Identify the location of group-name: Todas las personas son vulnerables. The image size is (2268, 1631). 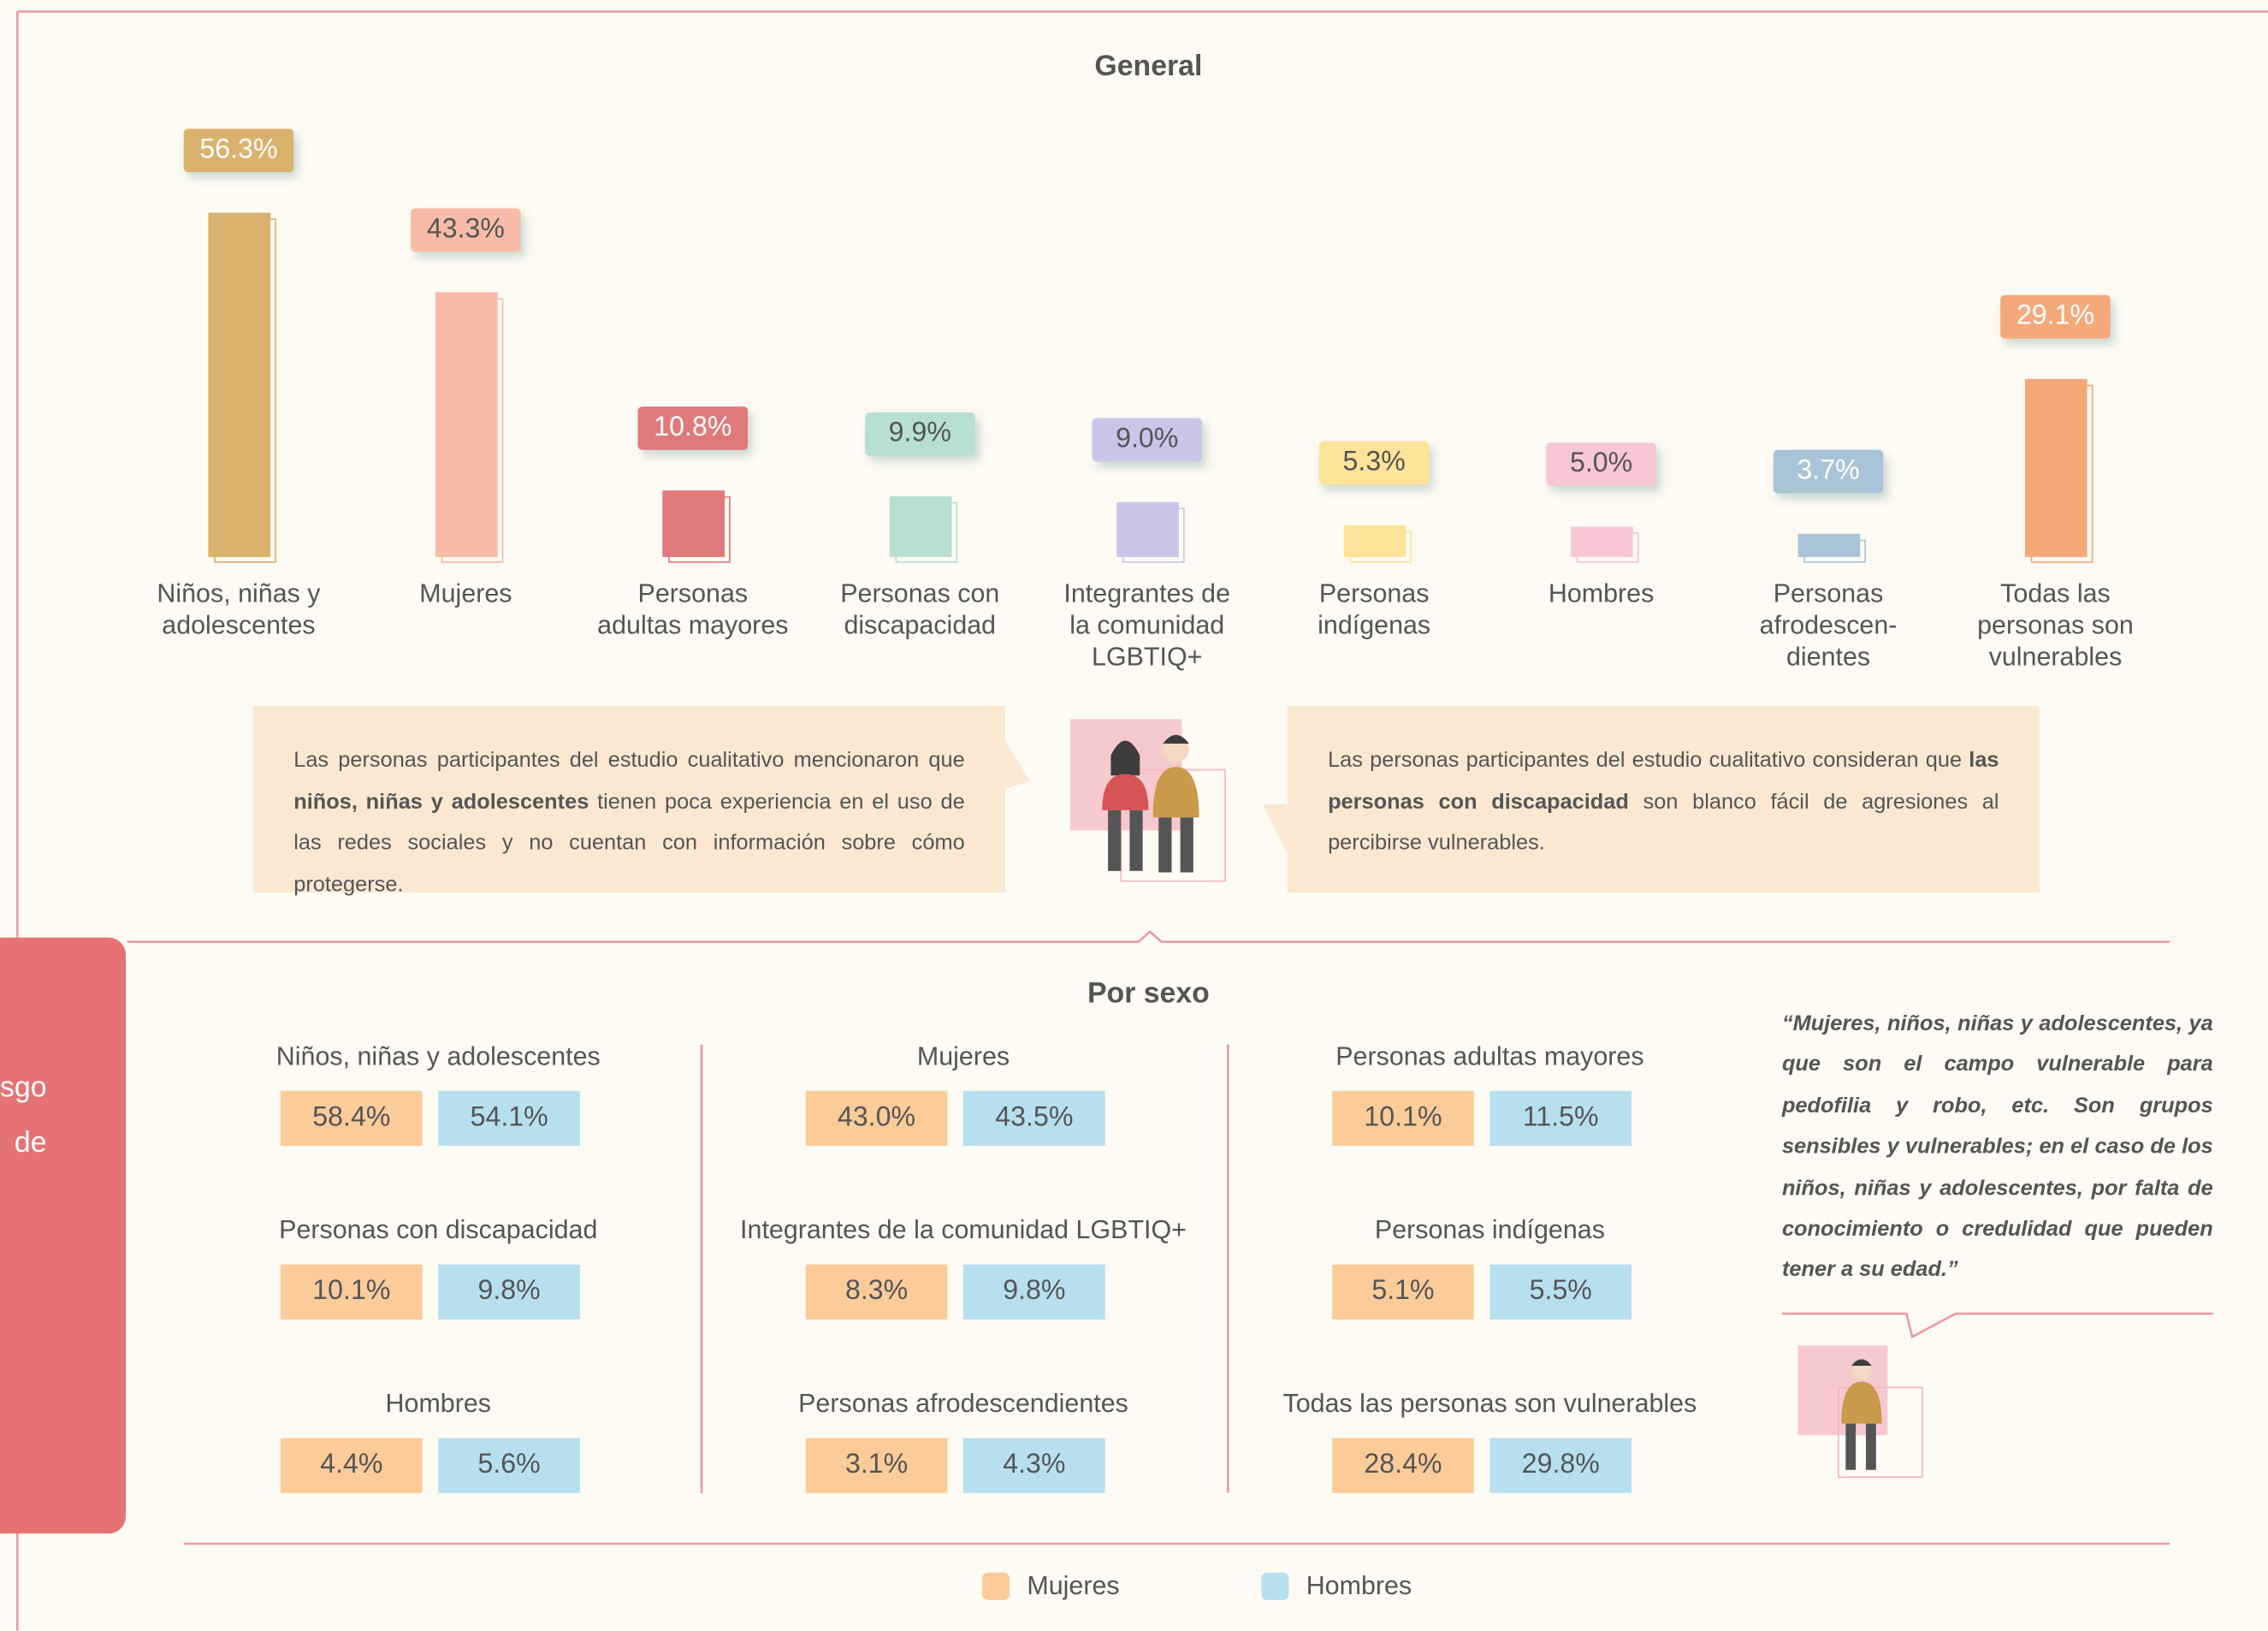
(1489, 1403).